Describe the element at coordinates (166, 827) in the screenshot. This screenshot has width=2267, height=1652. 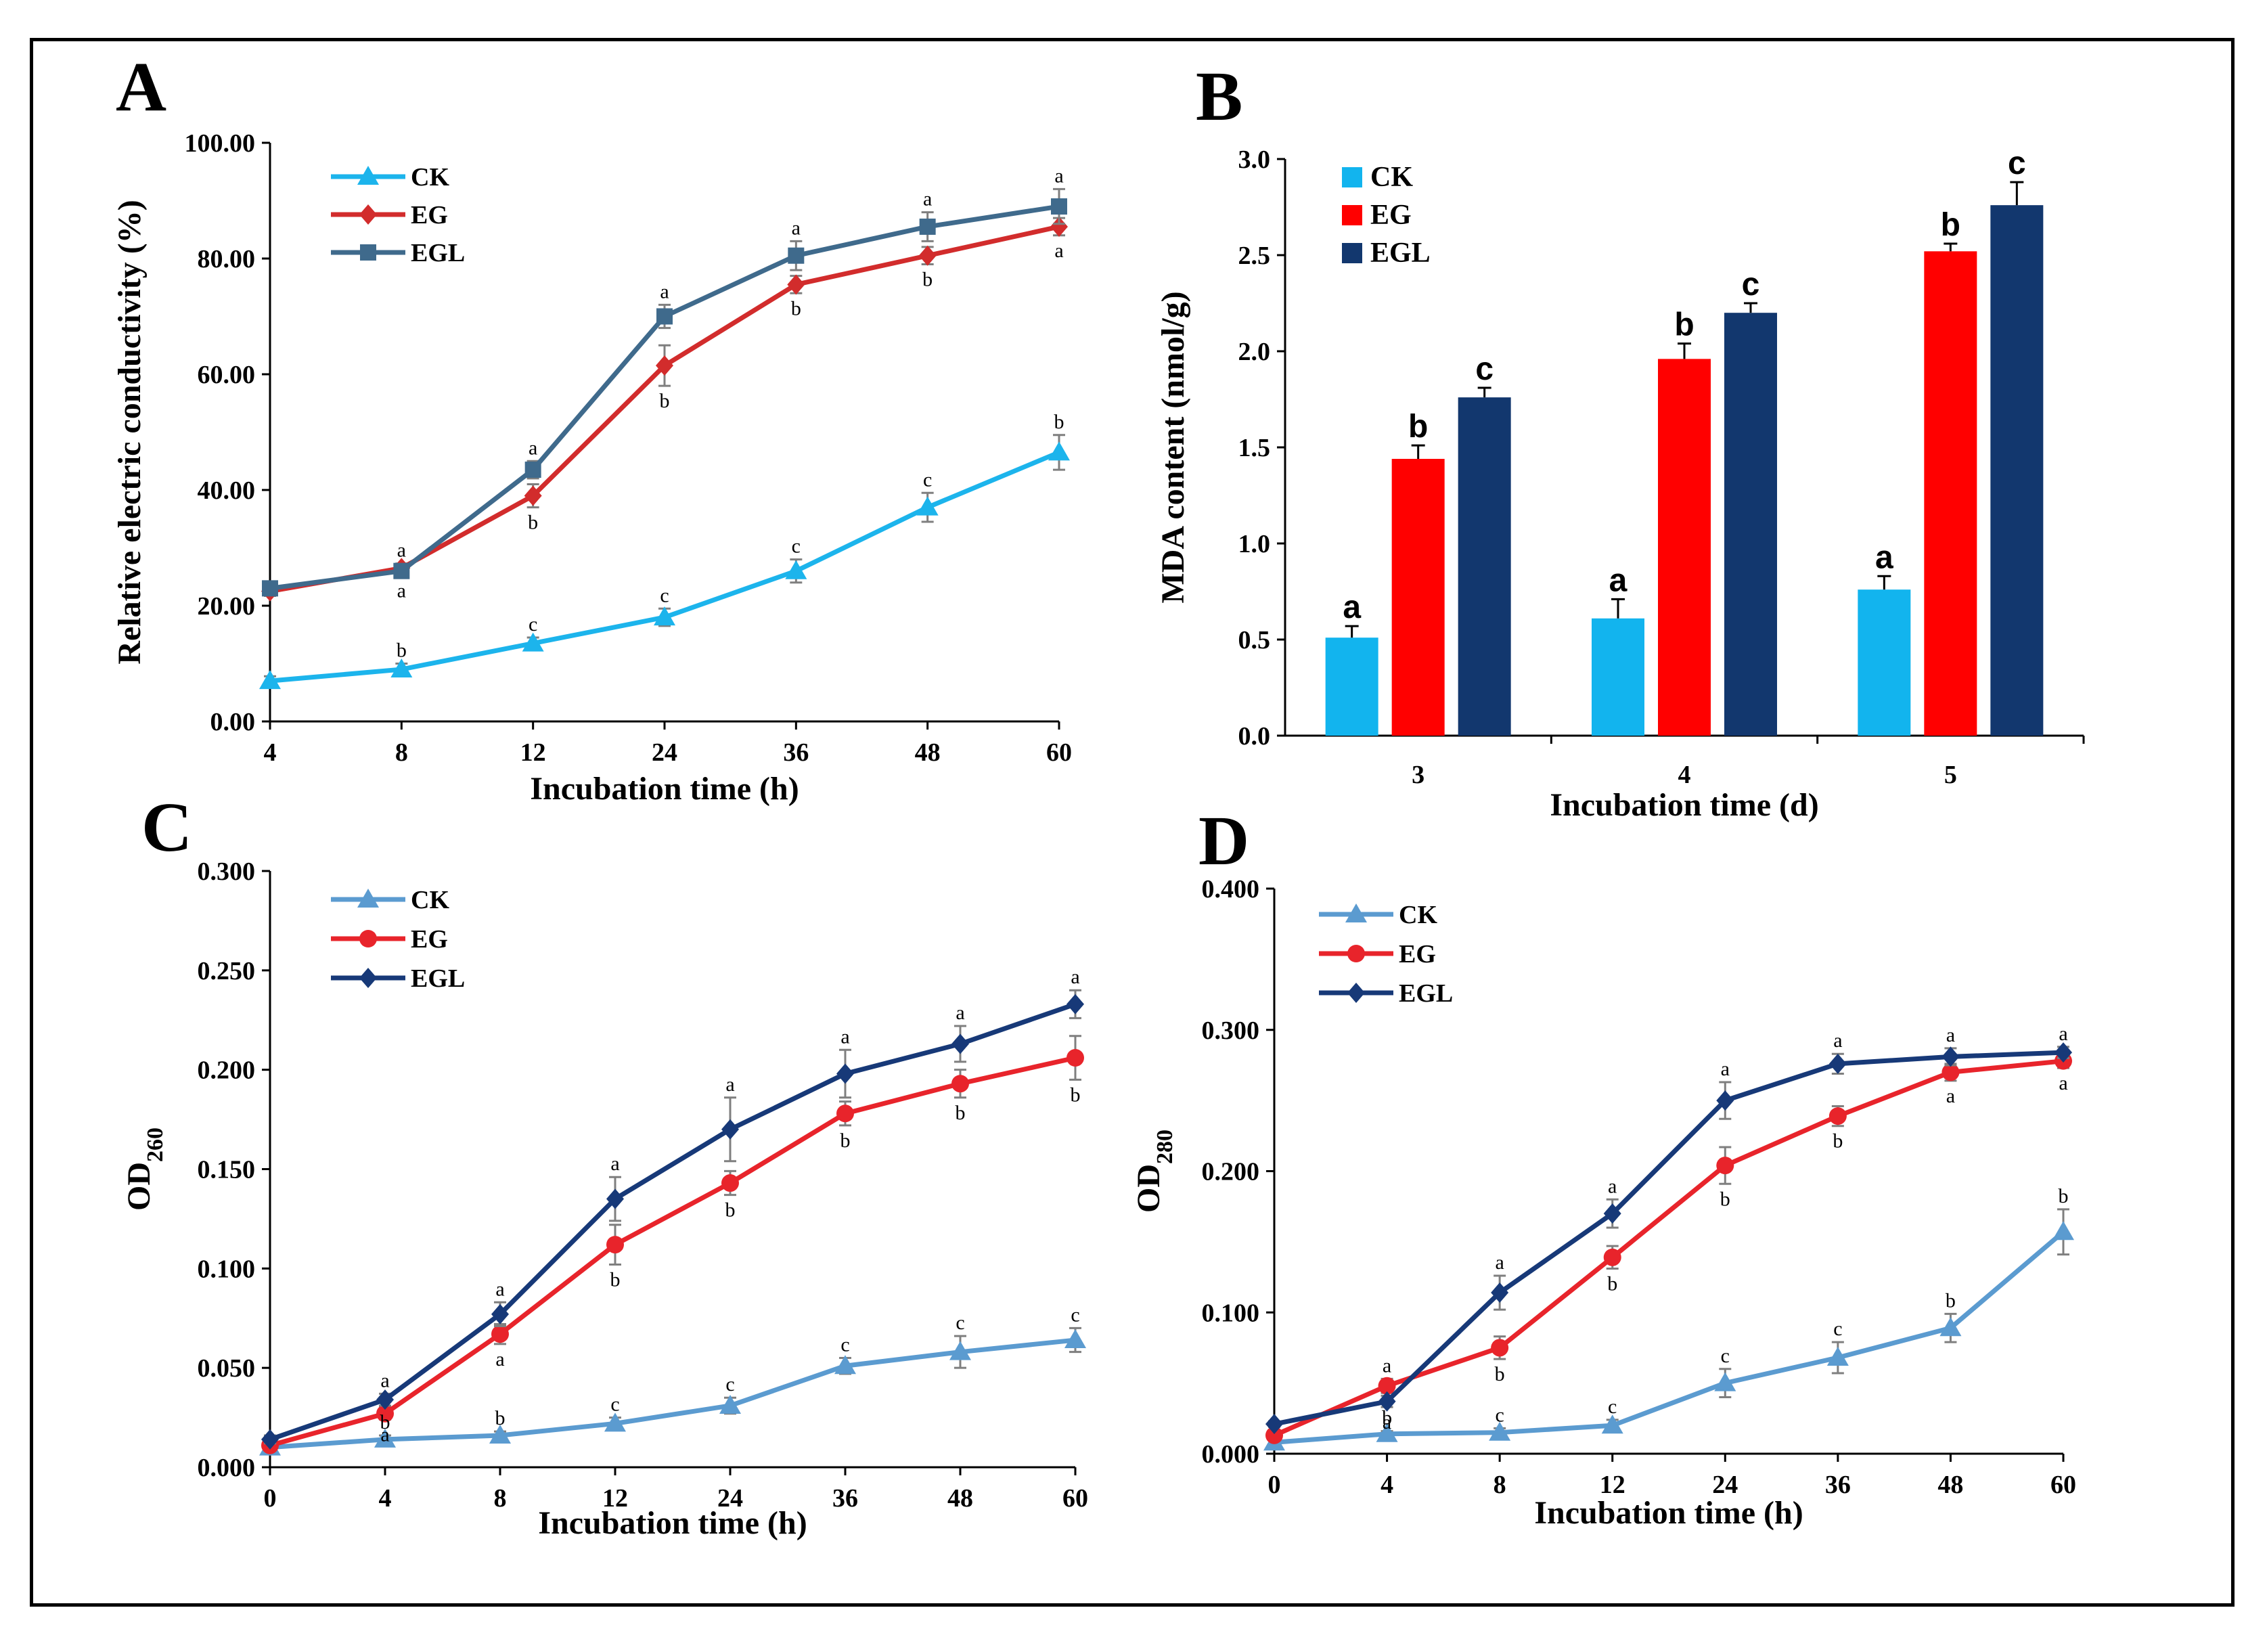
I see `panel-label-c: C` at that location.